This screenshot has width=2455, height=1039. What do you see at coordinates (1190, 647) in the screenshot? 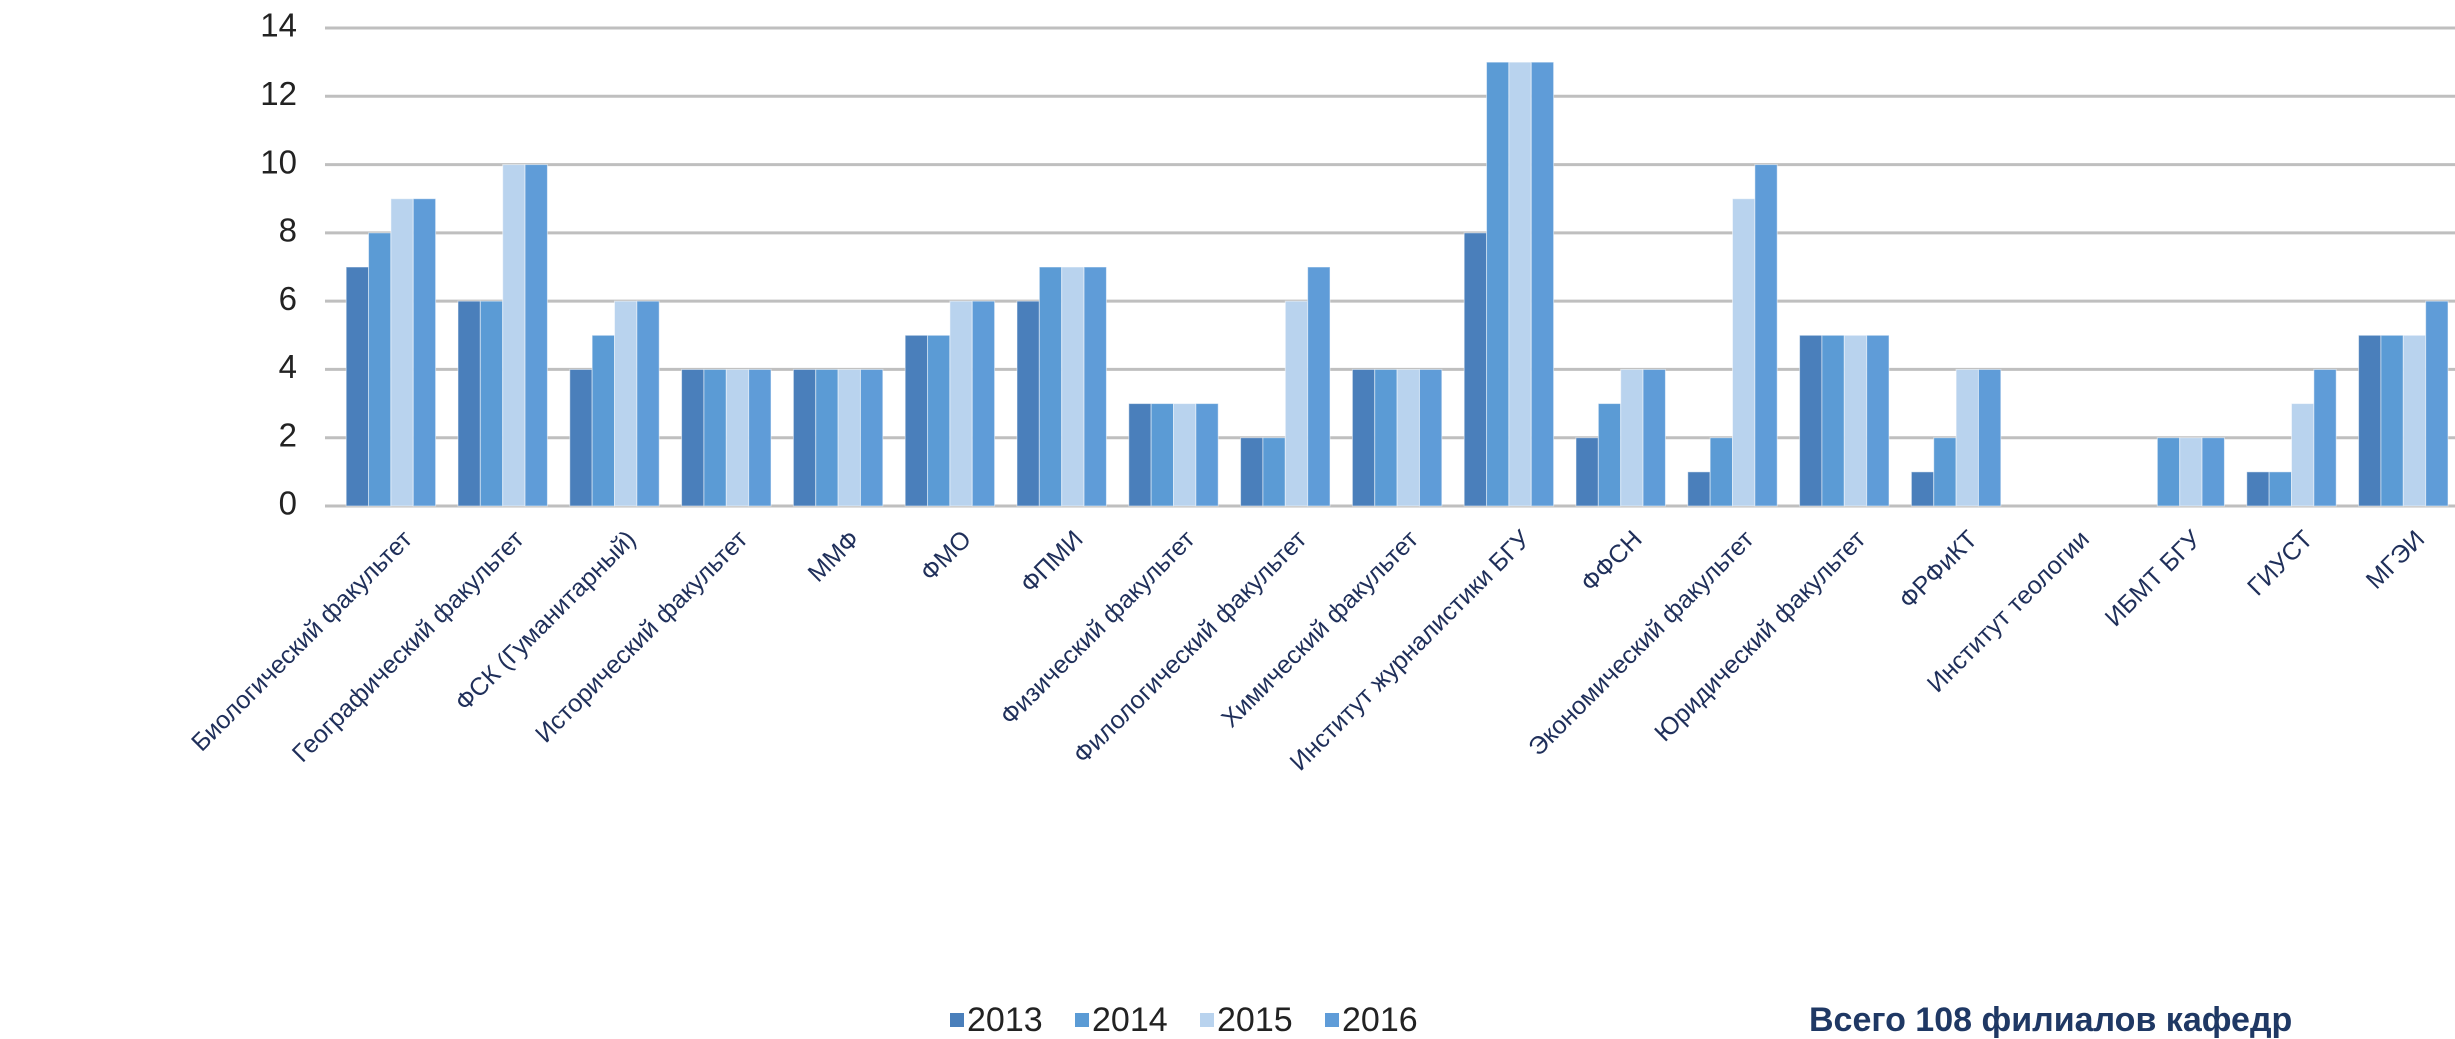
I see `x-tick-label: Филологический факультет` at bounding box center [1190, 647].